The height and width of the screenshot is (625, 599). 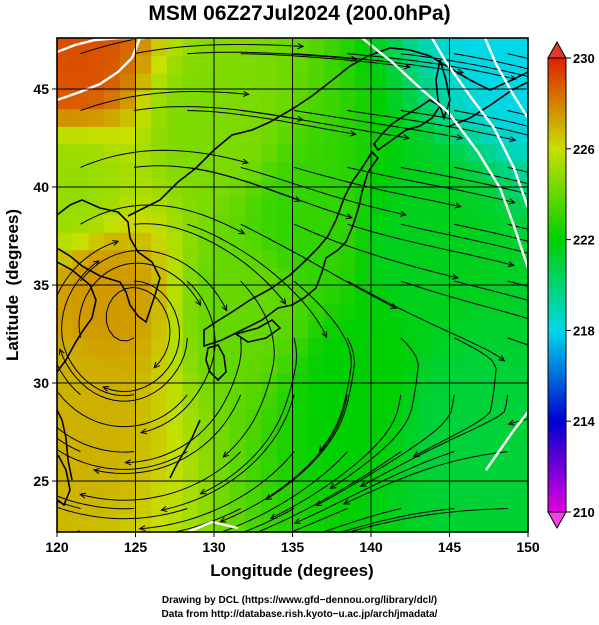 What do you see at coordinates (214, 547) in the screenshot?
I see `x-tick-label: 130` at bounding box center [214, 547].